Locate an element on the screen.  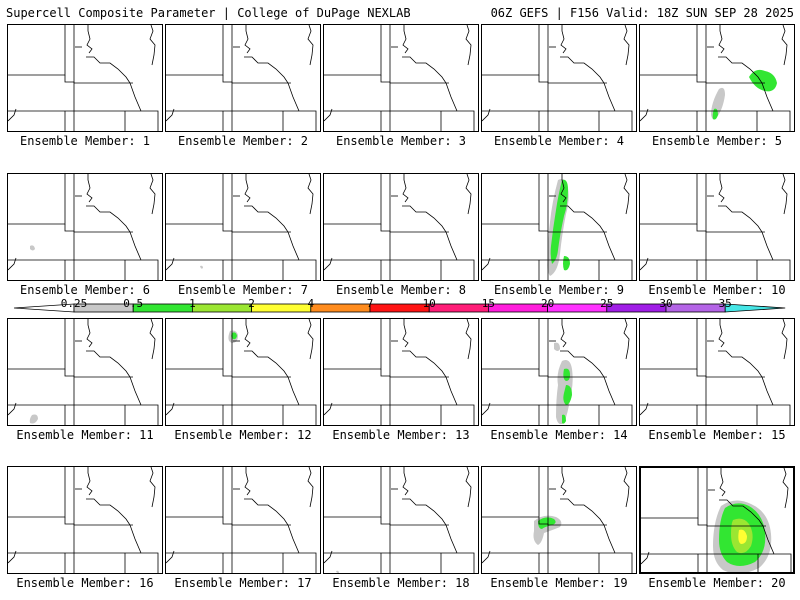
member-label: Ensemble Member: 12 is located at coordinates (243, 435).